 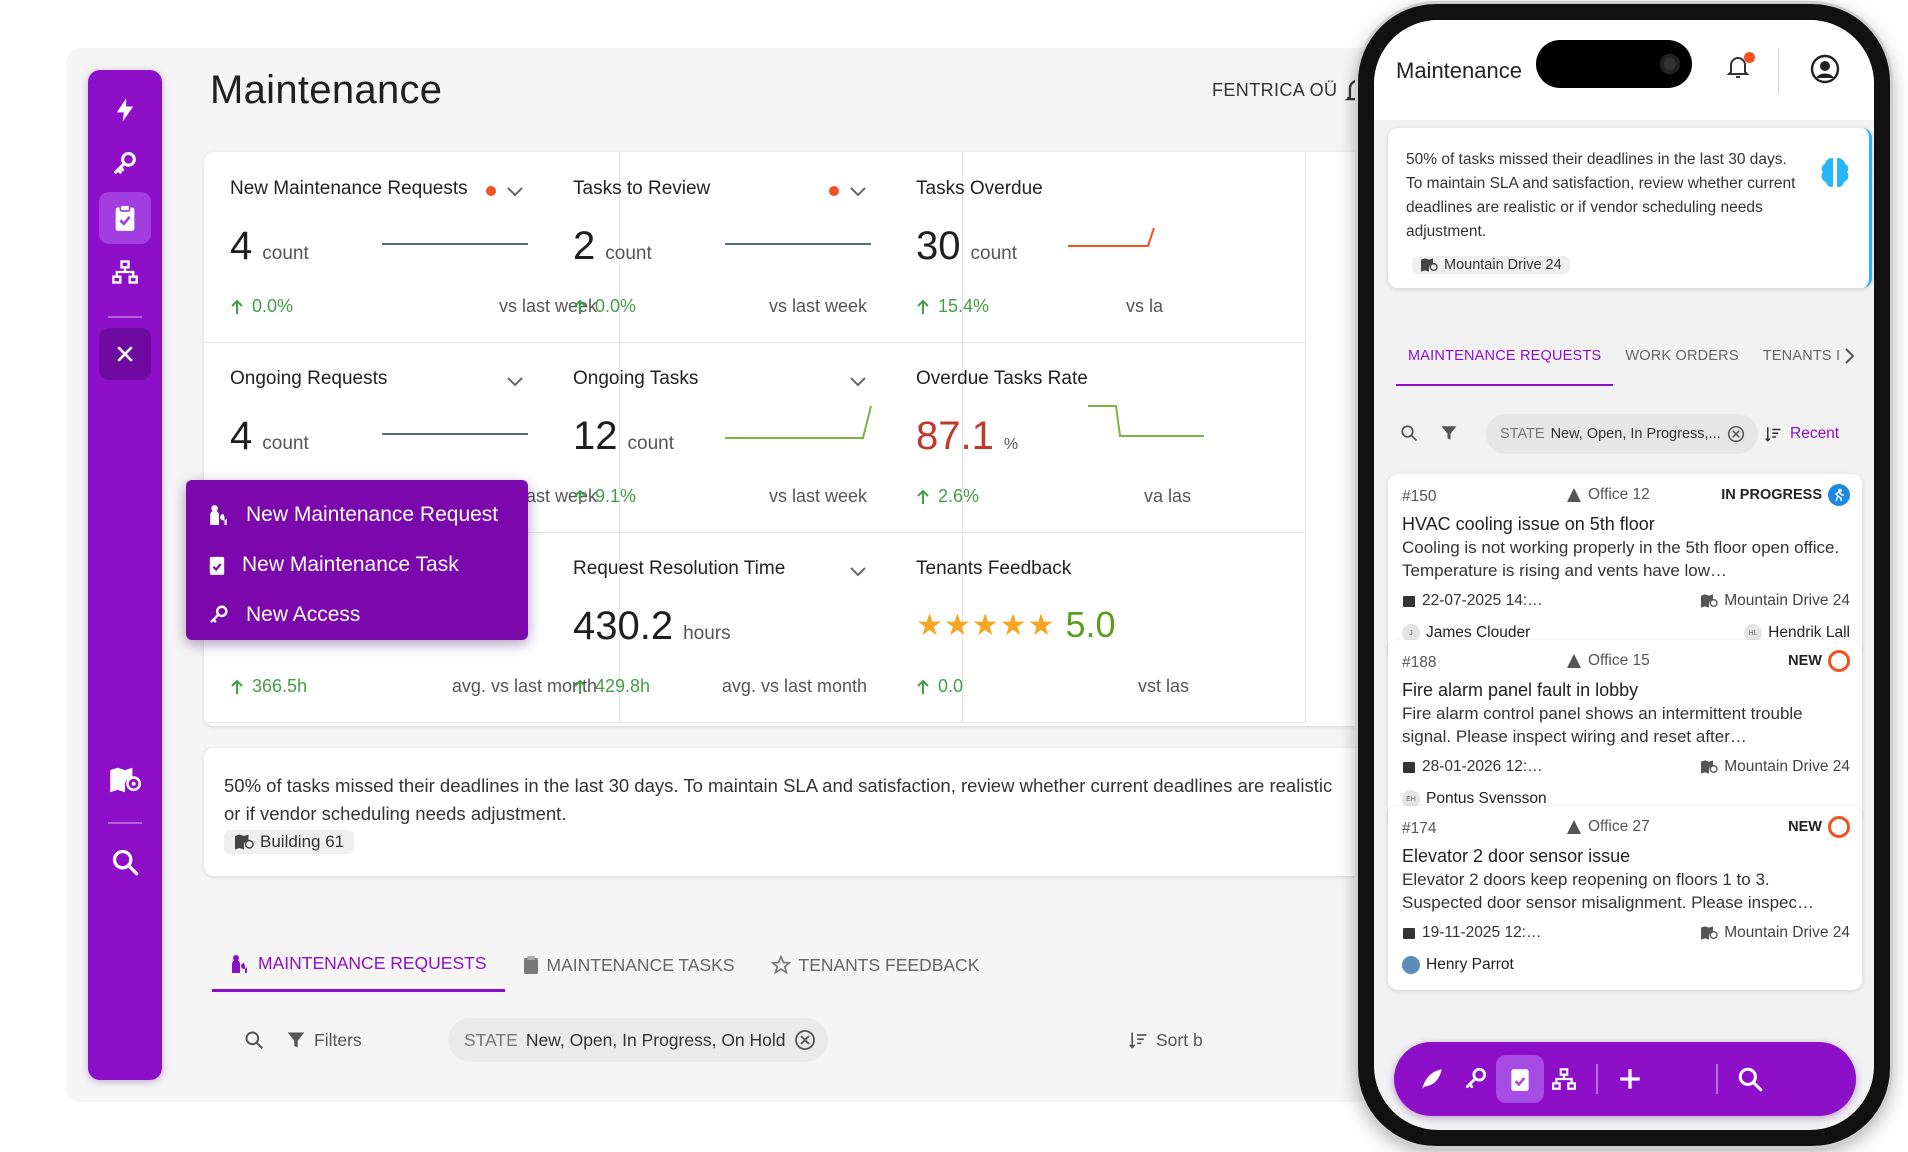 I want to click on filters-button: Filters, so click(x=324, y=1040).